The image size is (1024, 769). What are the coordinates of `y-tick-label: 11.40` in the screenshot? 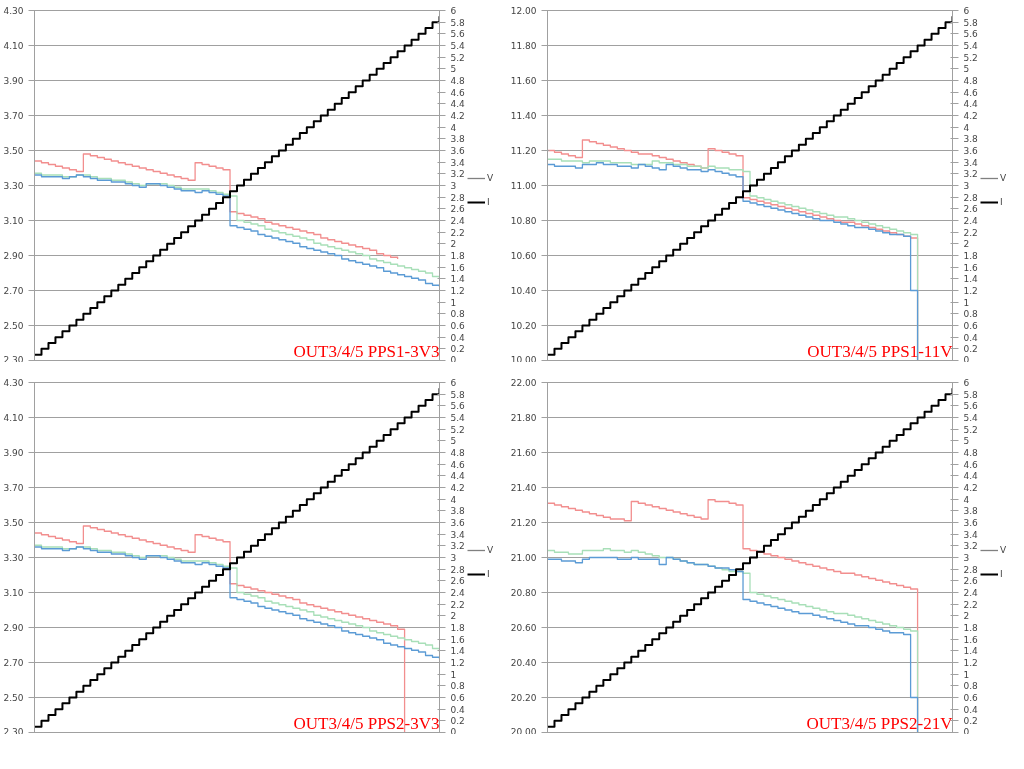 It's located at (523, 116).